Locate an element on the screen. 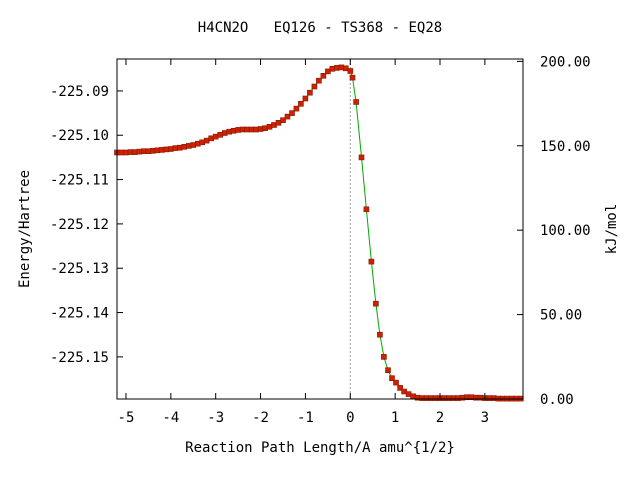  y-axis-label: Energy/Hartree is located at coordinates (25, 229).